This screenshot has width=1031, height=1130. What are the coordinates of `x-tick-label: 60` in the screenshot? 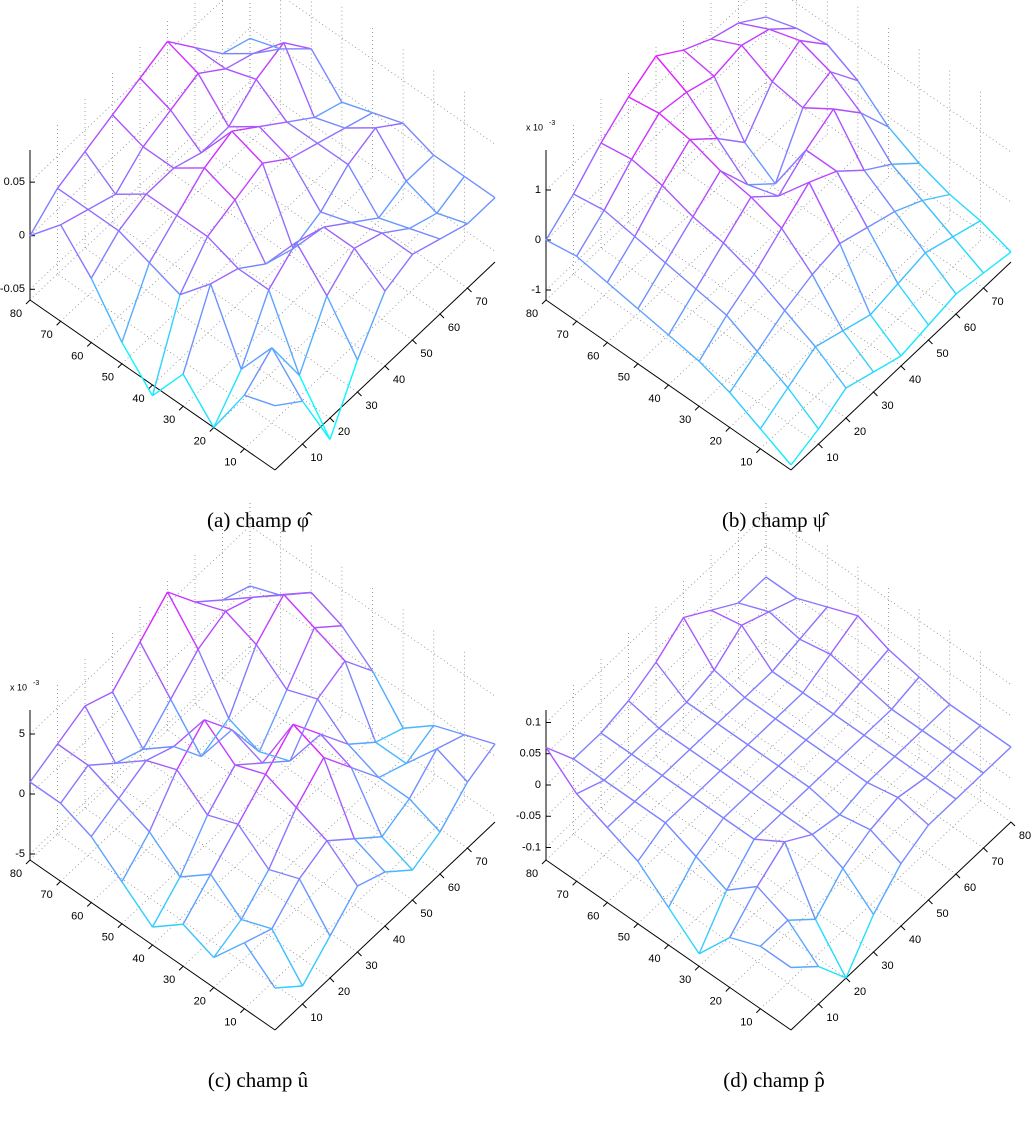 It's located at (970, 328).